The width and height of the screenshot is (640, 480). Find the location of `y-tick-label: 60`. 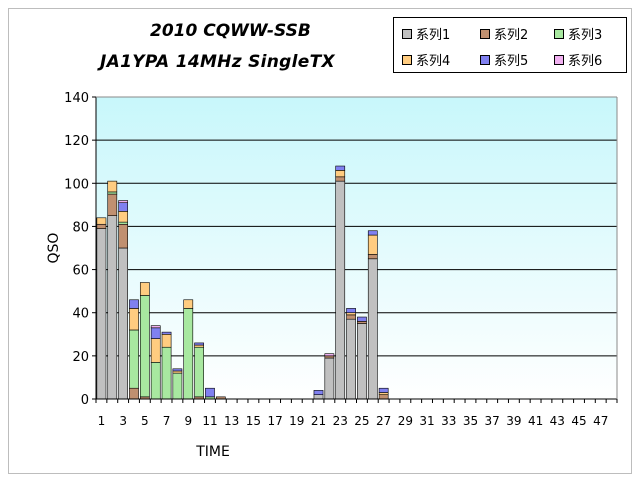

y-tick-label: 60 is located at coordinates (80, 271).